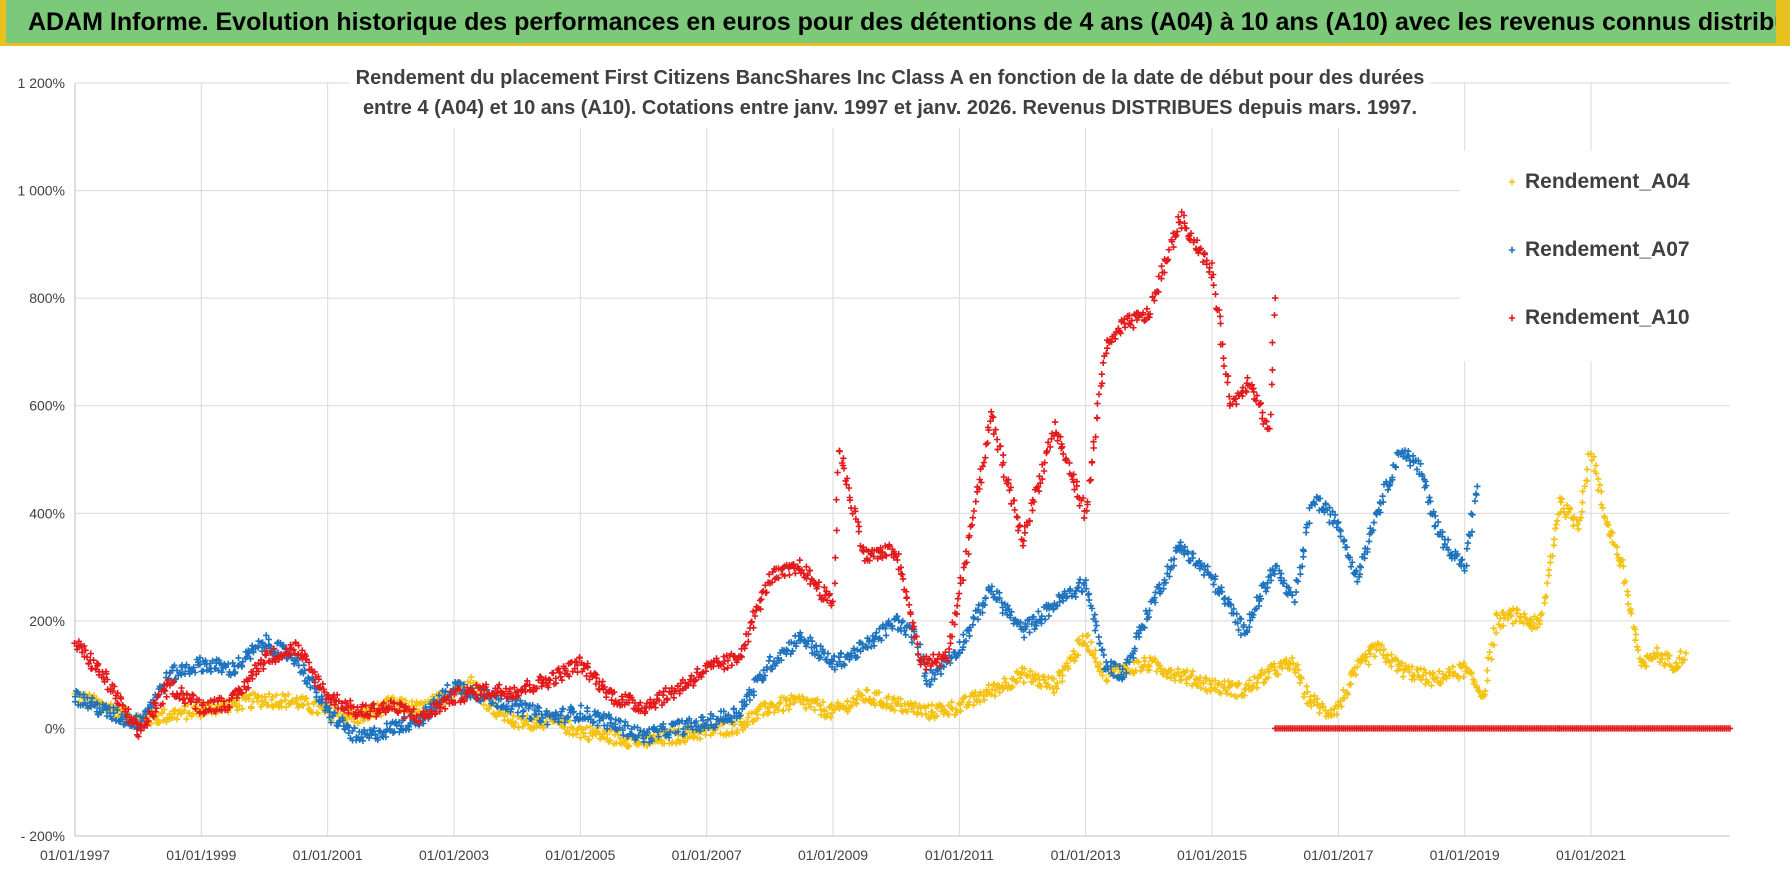 The width and height of the screenshot is (1790, 886). I want to click on x-tick-label: 01/01/2013, so click(1086, 855).